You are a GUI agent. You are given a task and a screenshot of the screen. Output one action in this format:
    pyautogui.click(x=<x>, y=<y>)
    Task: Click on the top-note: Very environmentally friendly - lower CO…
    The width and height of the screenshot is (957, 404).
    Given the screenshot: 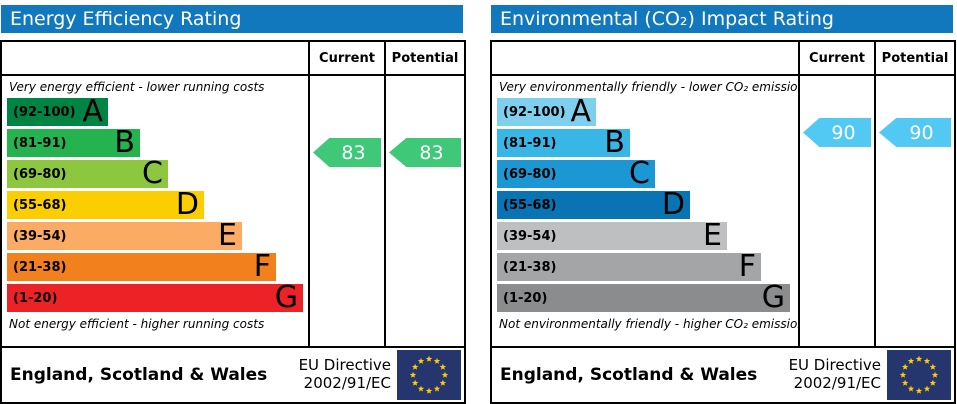 What is the action you would take?
    pyautogui.click(x=648, y=87)
    